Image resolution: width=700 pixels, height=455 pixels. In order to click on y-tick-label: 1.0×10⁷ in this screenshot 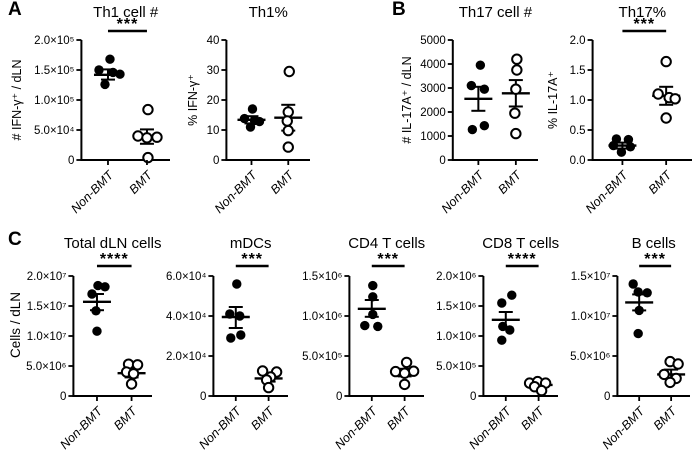, I will do `click(47, 337)`.